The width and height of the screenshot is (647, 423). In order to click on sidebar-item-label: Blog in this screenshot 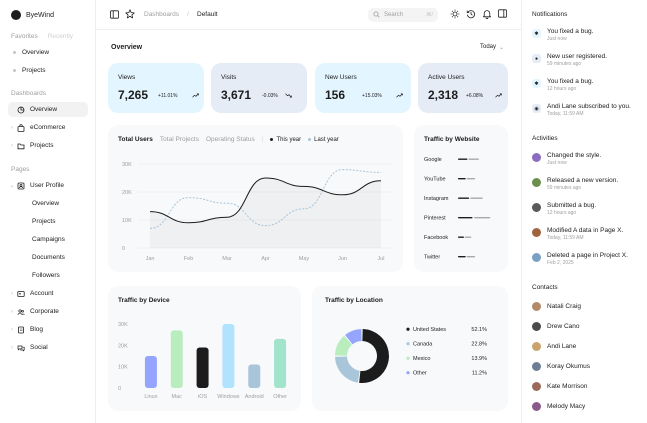, I will do `click(37, 329)`.